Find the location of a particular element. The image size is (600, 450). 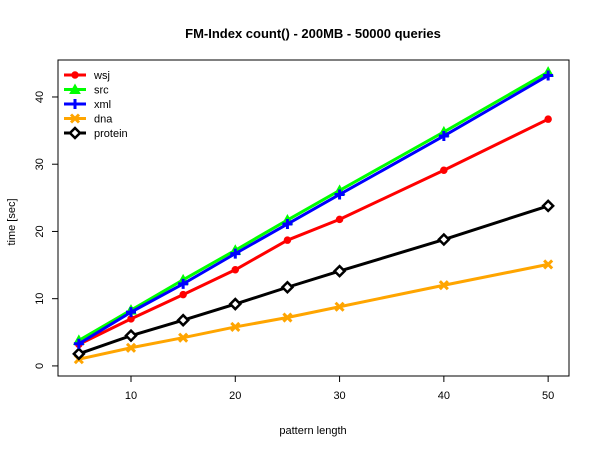

legend-marker-xml is located at coordinates (75, 104).